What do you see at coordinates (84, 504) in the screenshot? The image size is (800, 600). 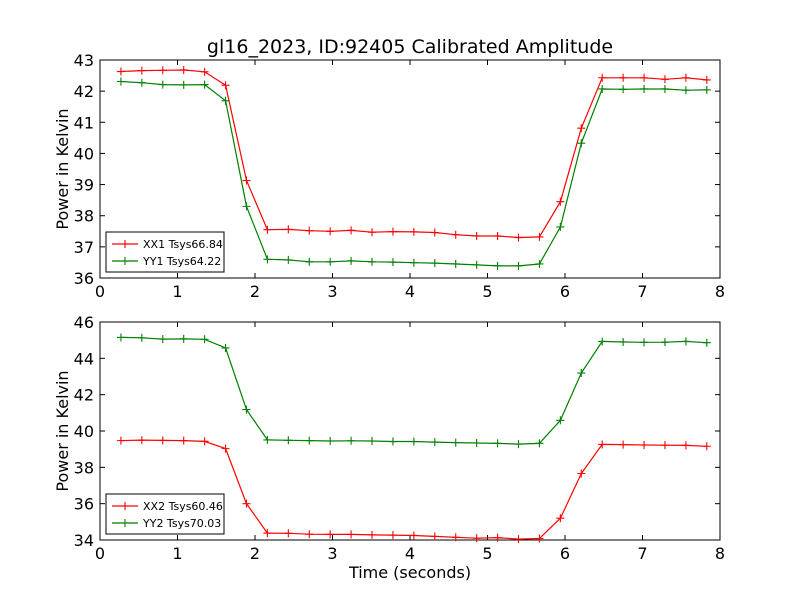 I see `y-tick-label: 36` at bounding box center [84, 504].